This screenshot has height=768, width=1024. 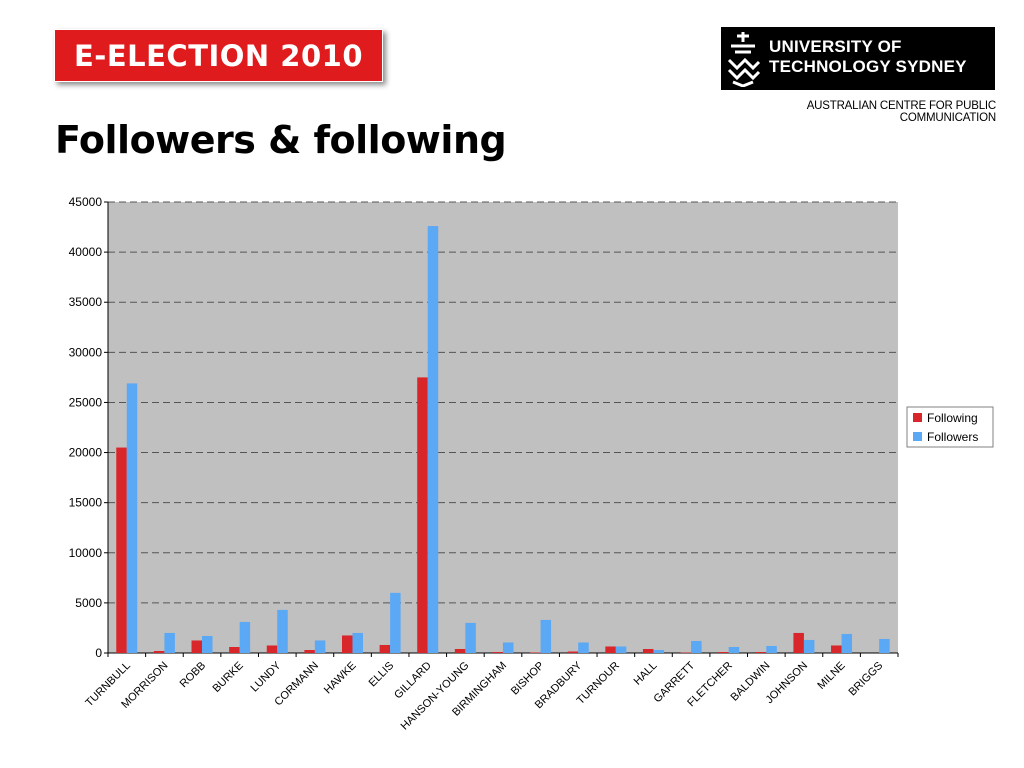 What do you see at coordinates (197, 646) in the screenshot?
I see `bar-following-robb` at bounding box center [197, 646].